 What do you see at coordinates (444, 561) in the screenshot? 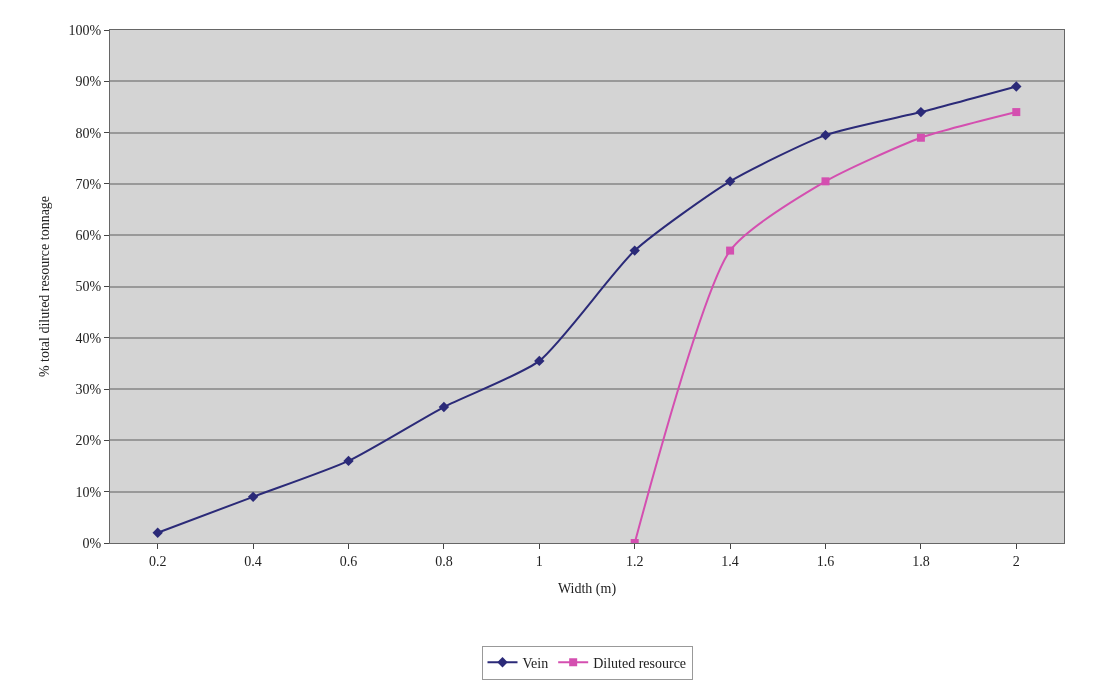
I see `x-tick-label: 0.8` at bounding box center [444, 561].